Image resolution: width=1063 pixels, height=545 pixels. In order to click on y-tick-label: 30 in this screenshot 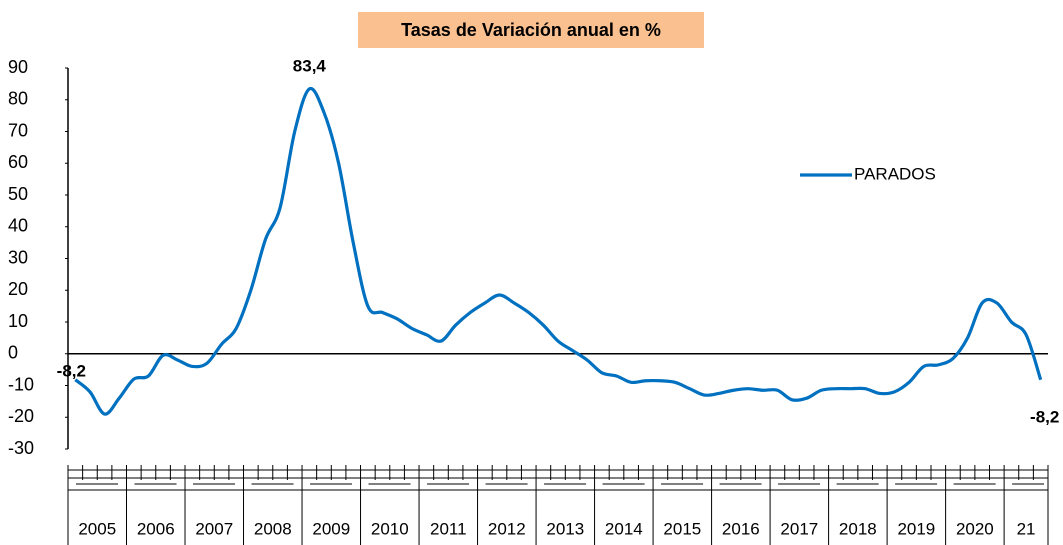, I will do `click(18, 257)`.